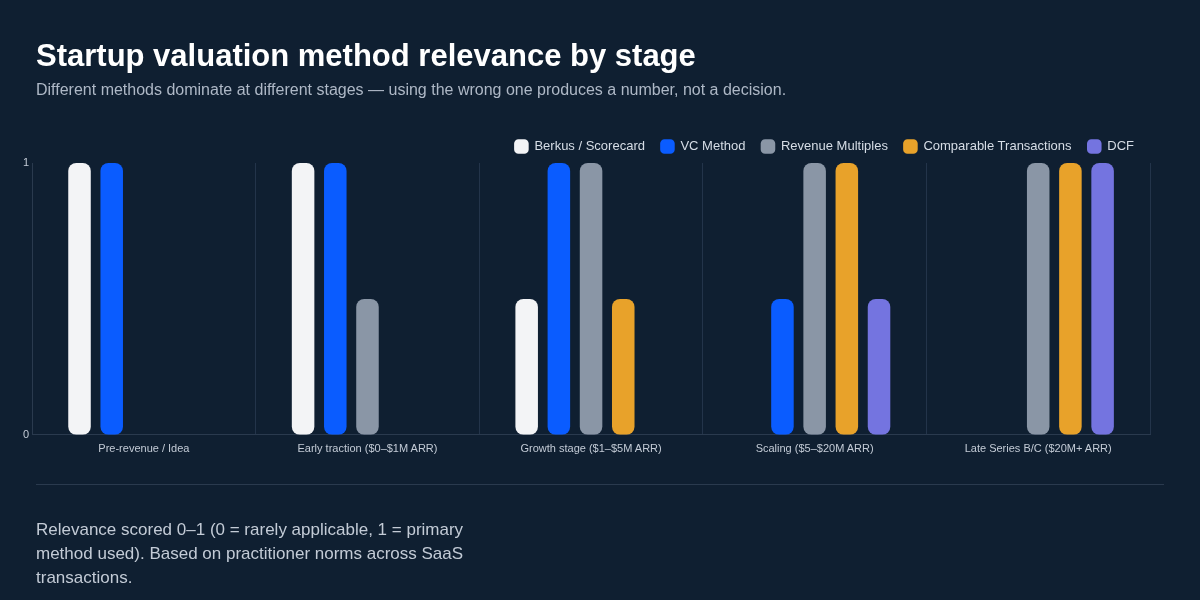 This screenshot has width=1200, height=600. Describe the element at coordinates (366, 56) in the screenshot. I see `chart-title: Startup valuation method relevance by stage` at that location.